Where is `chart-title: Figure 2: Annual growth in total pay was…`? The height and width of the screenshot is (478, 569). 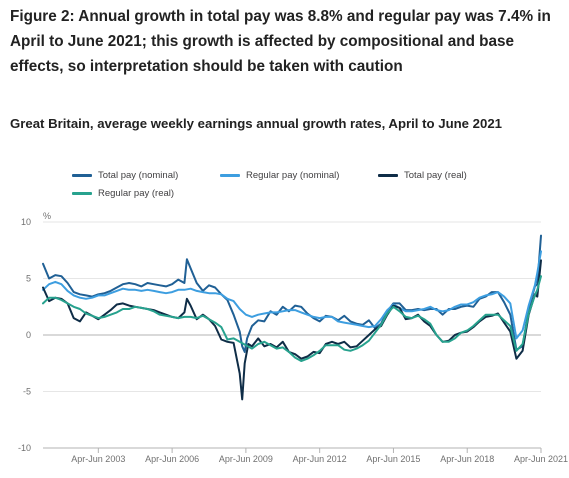
chart-title: Figure 2: Annual growth in total pay was… is located at coordinates (280, 41).